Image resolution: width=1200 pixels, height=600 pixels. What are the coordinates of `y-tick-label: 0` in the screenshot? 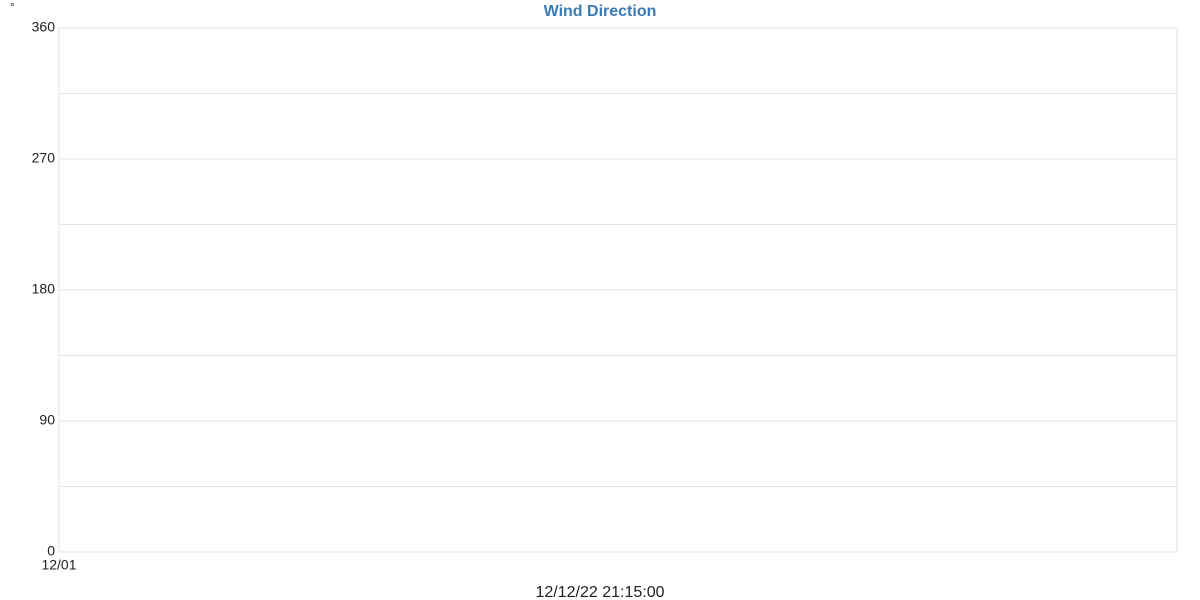 It's located at (51, 551).